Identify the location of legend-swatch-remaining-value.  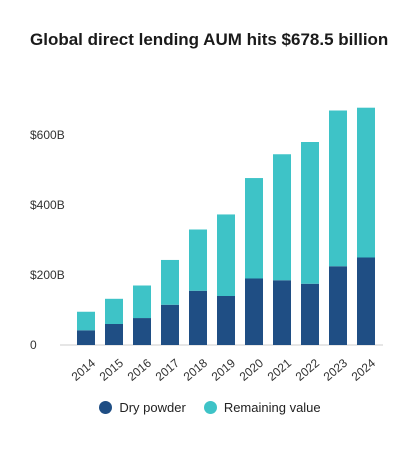
(210, 407).